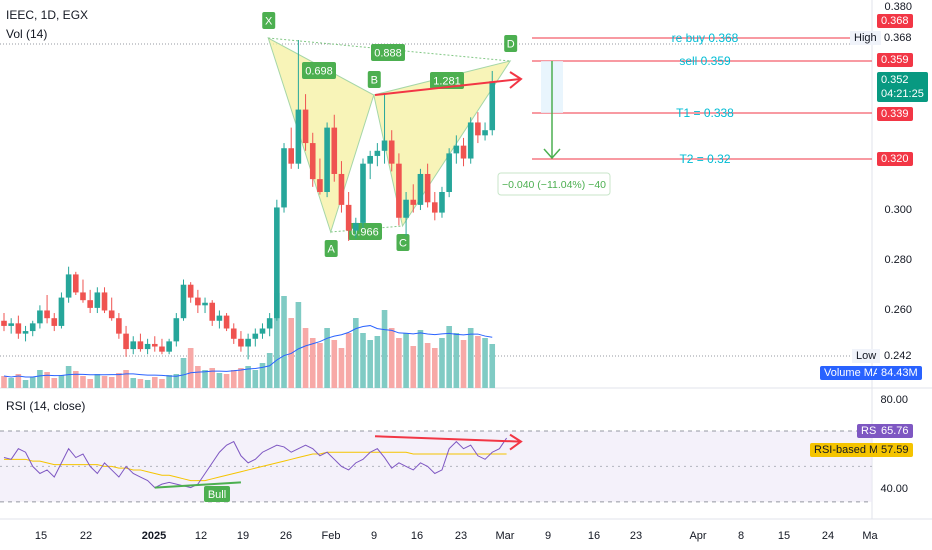  I want to click on pattern-point-label-D: D, so click(511, 45).